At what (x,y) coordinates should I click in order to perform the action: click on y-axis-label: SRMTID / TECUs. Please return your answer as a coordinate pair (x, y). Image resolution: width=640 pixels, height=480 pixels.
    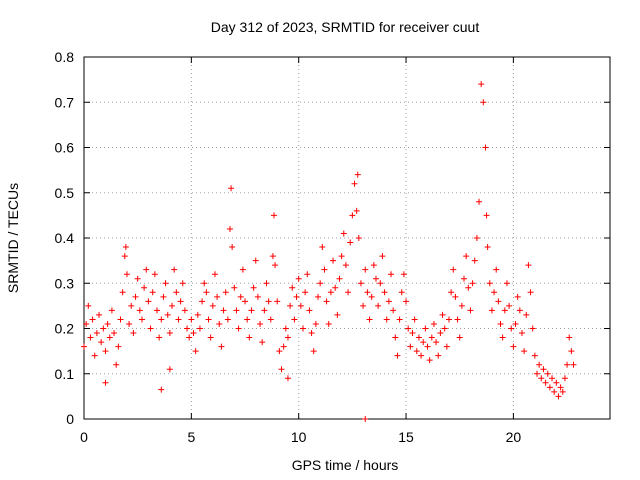
    Looking at the image, I should click on (13, 238).